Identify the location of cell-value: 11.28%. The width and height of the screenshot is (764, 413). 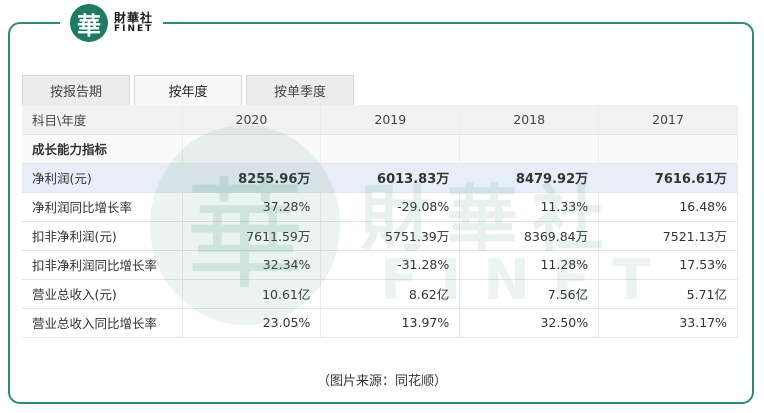
(529, 265).